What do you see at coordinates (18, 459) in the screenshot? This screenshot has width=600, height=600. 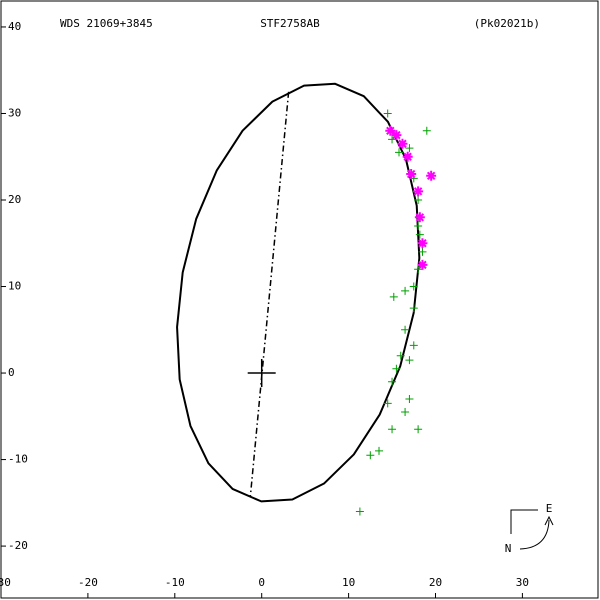 I see `y-tick-label: -10` at bounding box center [18, 459].